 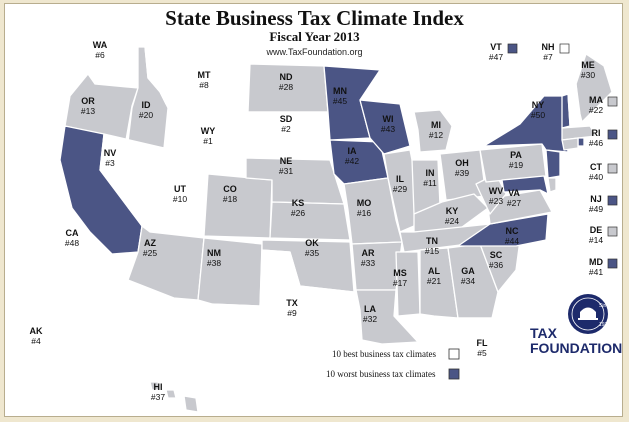 I want to click on state-la, so click(x=387, y=317).